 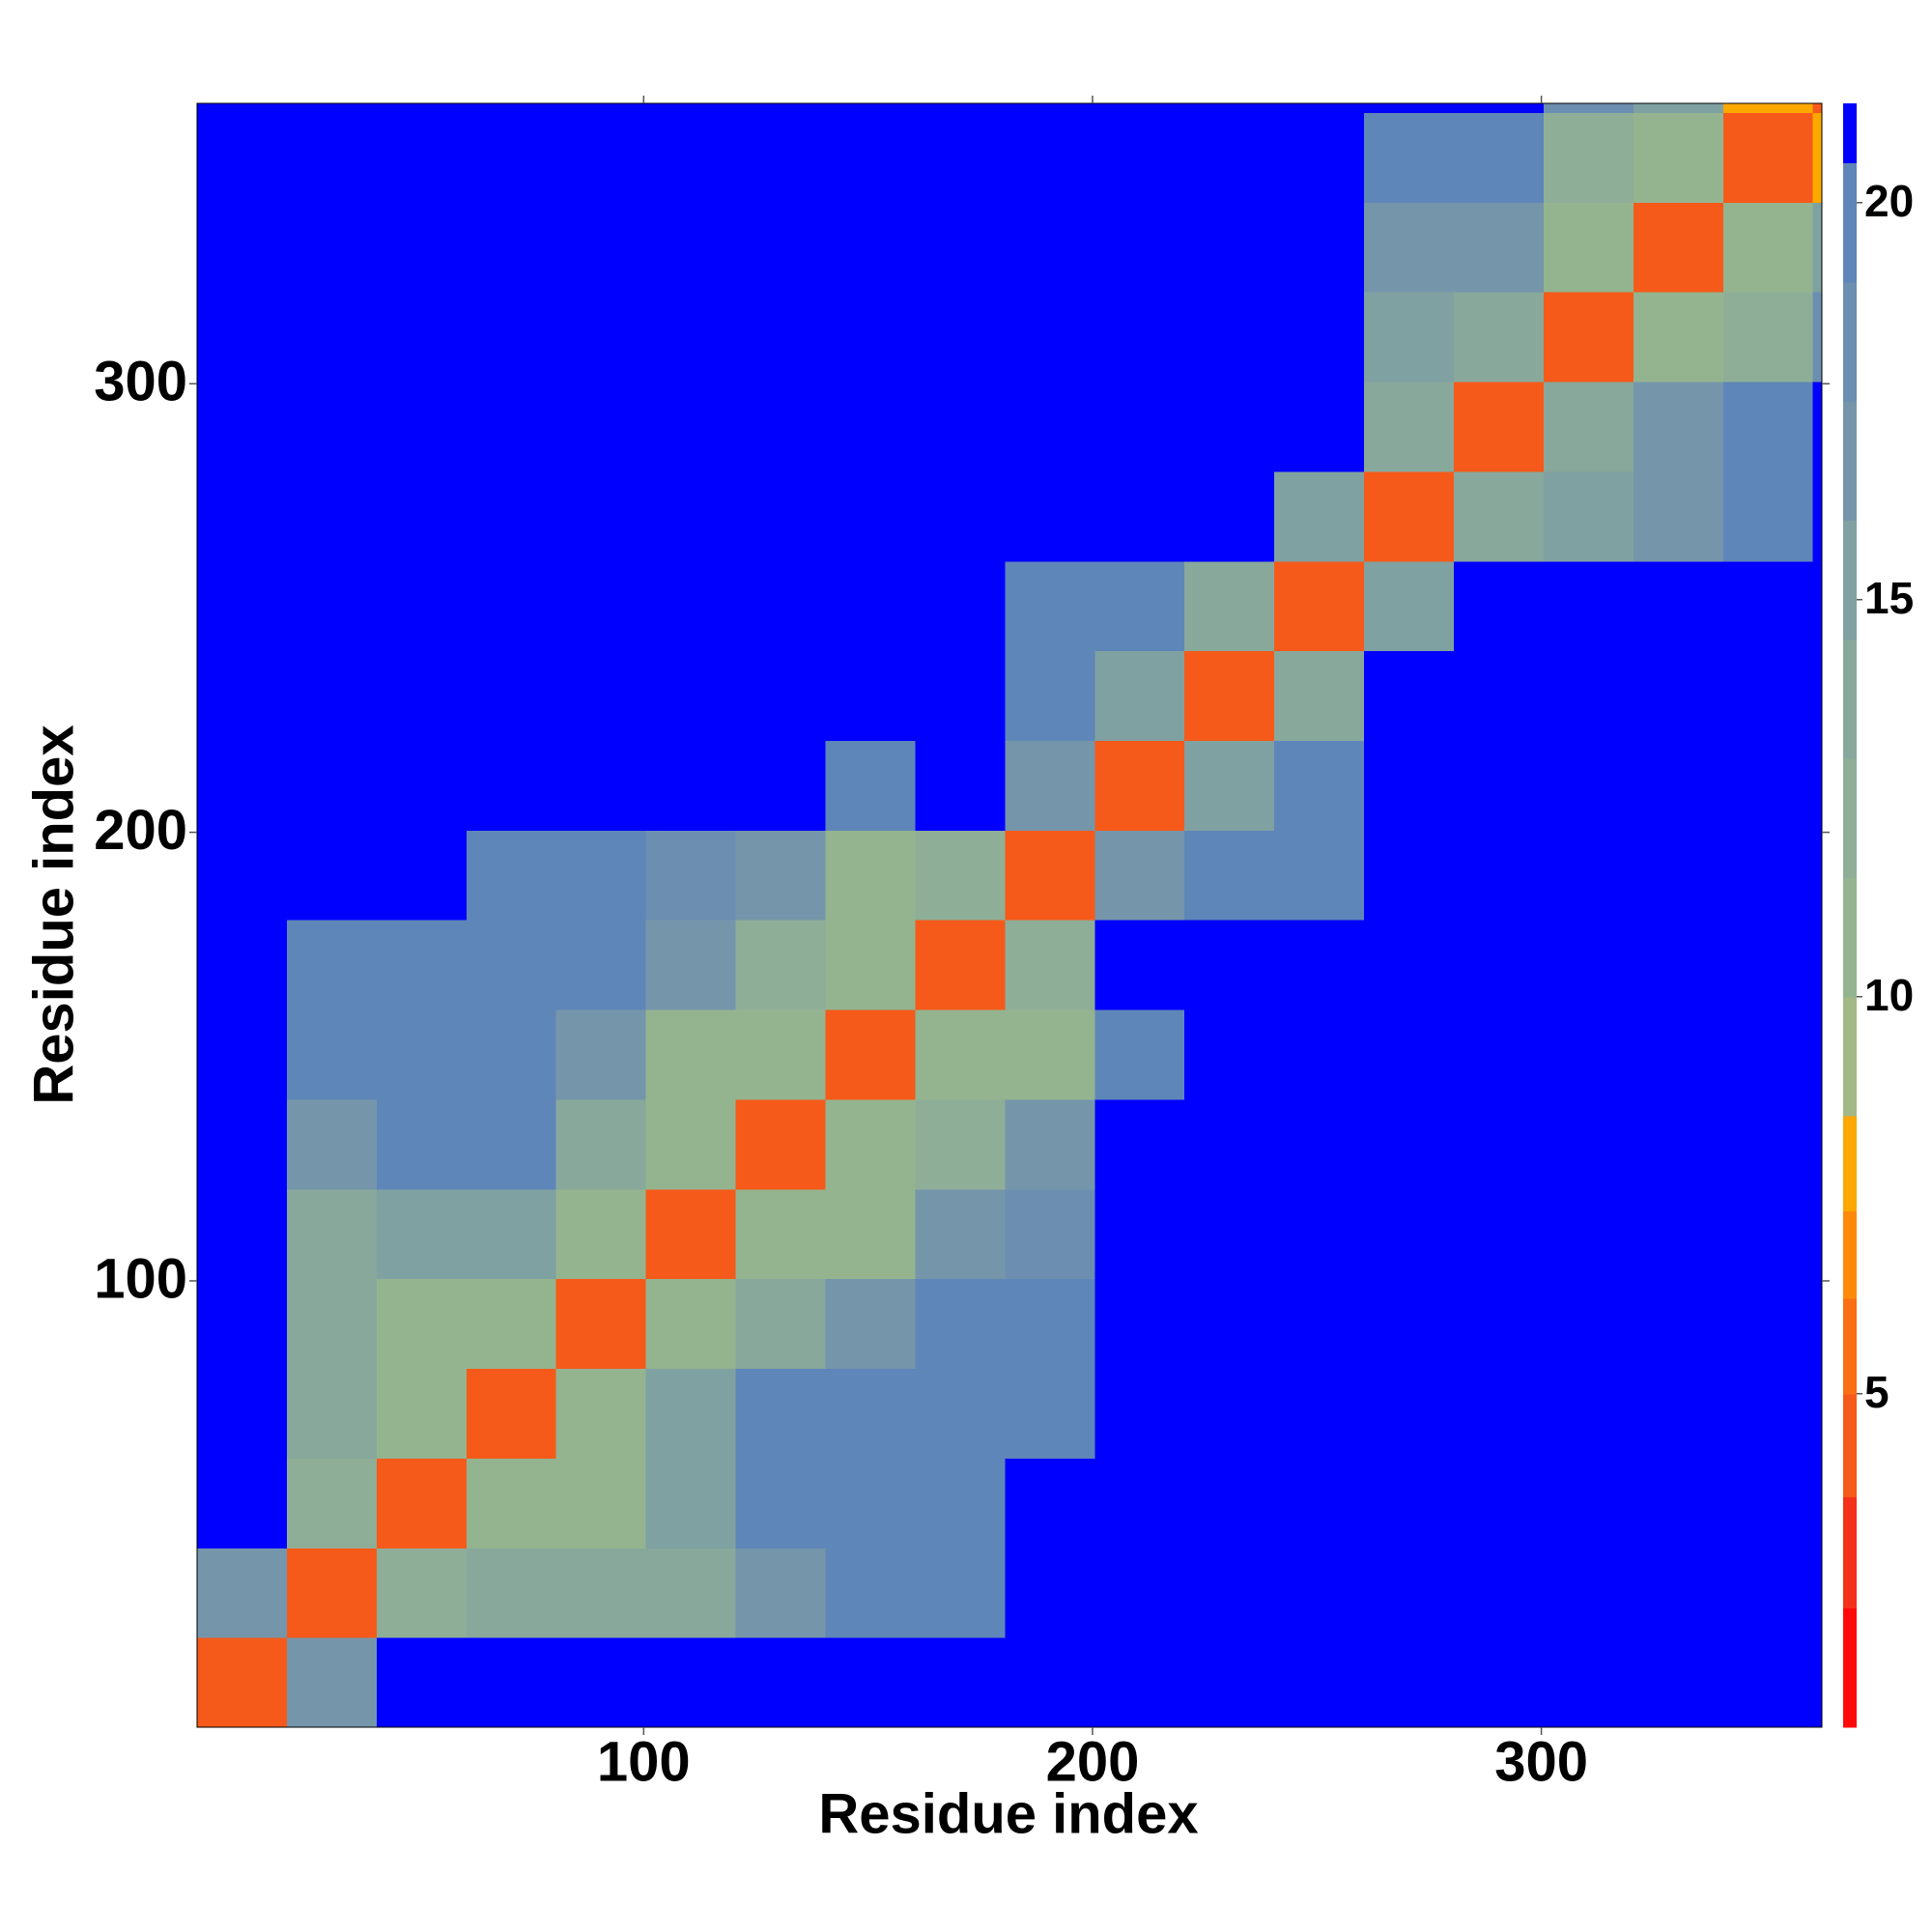 I want to click on colorbar-tick-label: 20, so click(x=1889, y=201).